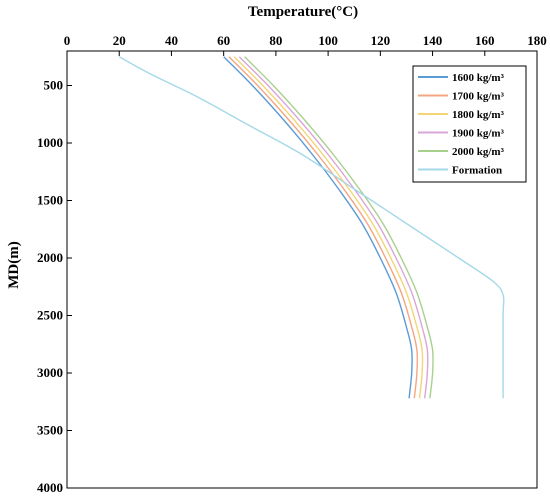 This screenshot has width=550, height=496. What do you see at coordinates (50, 487) in the screenshot?
I see `y-tick-label: 4000` at bounding box center [50, 487].